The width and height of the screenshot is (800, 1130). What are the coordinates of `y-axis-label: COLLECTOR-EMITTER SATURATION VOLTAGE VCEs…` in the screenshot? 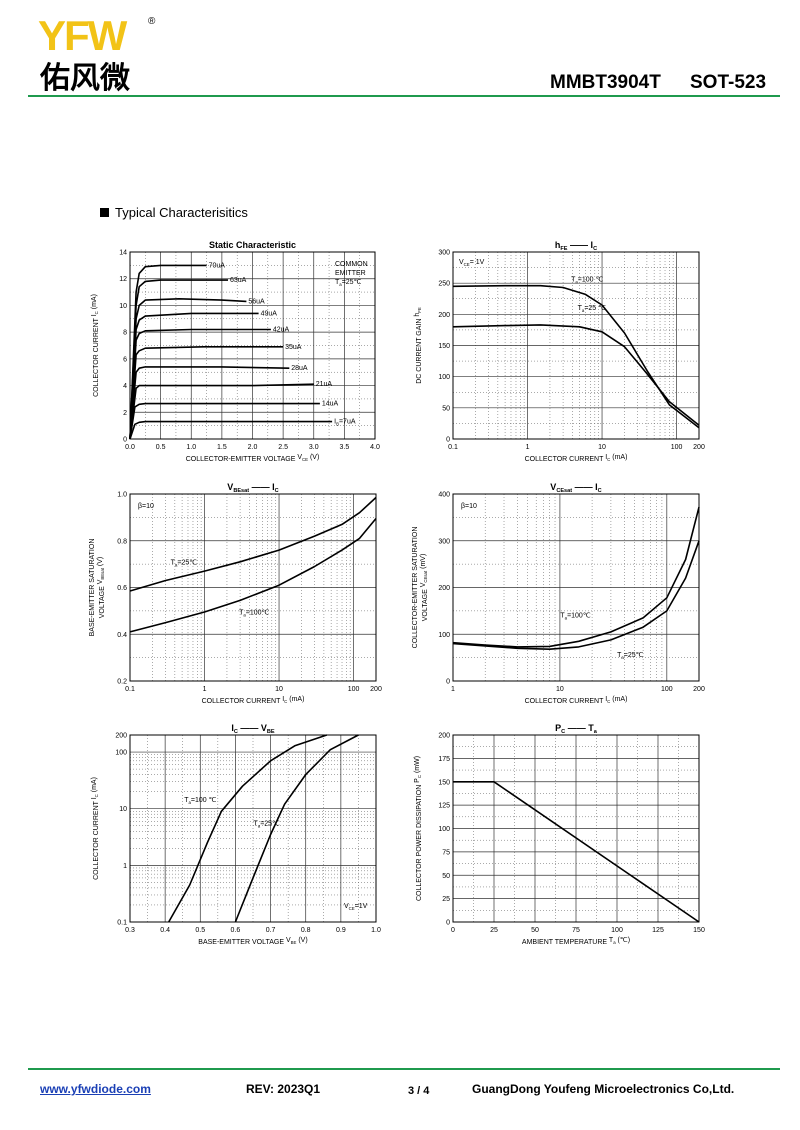 It's located at (420, 588).